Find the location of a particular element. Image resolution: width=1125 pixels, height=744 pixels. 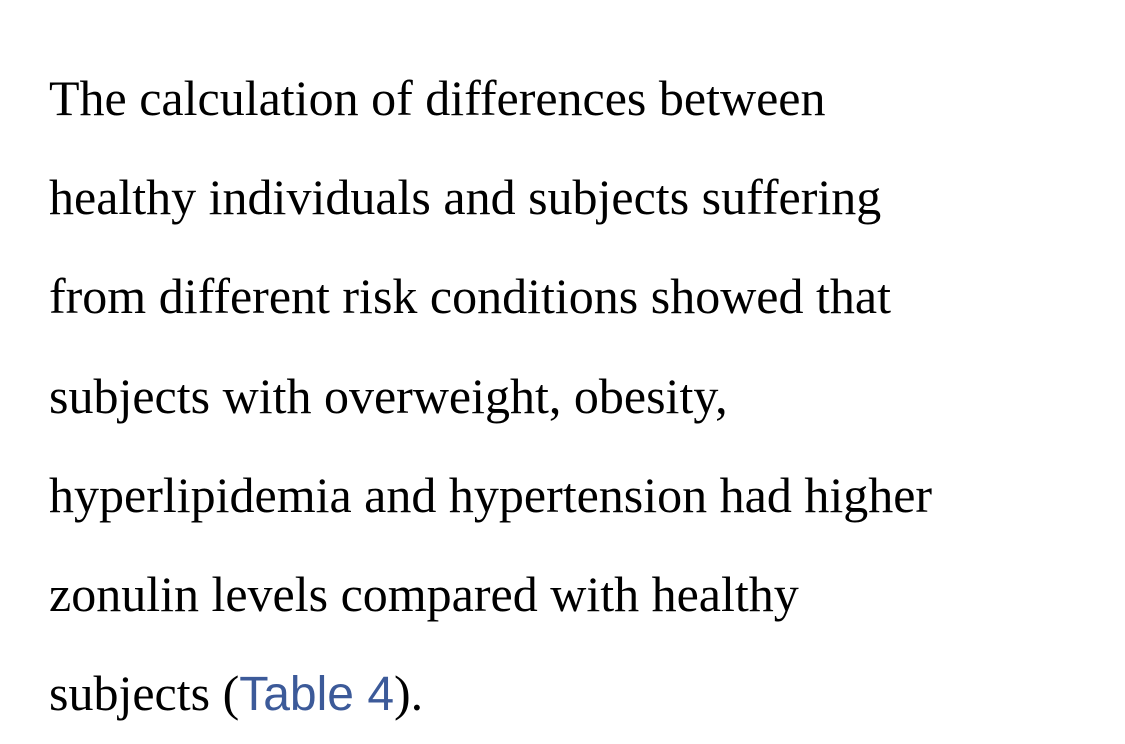

paragraph-line: The calculation of differences between is located at coordinates (437, 98).